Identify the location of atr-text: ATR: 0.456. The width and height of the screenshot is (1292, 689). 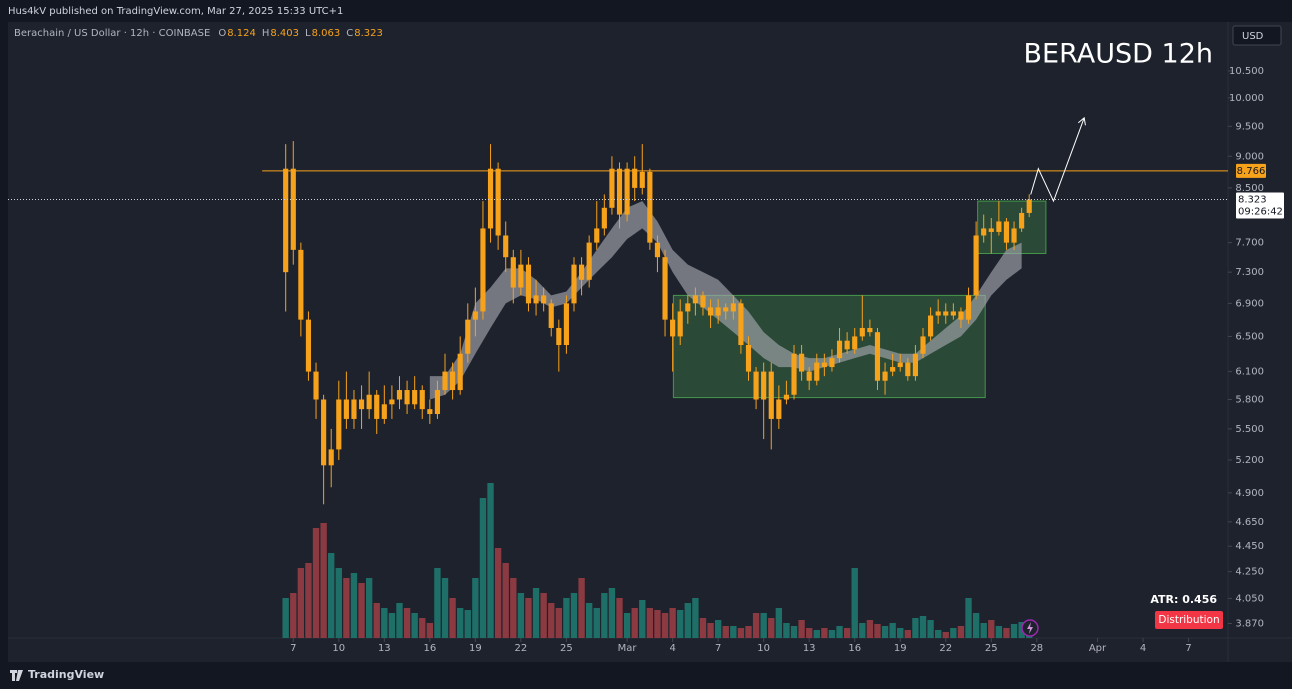
(1183, 599).